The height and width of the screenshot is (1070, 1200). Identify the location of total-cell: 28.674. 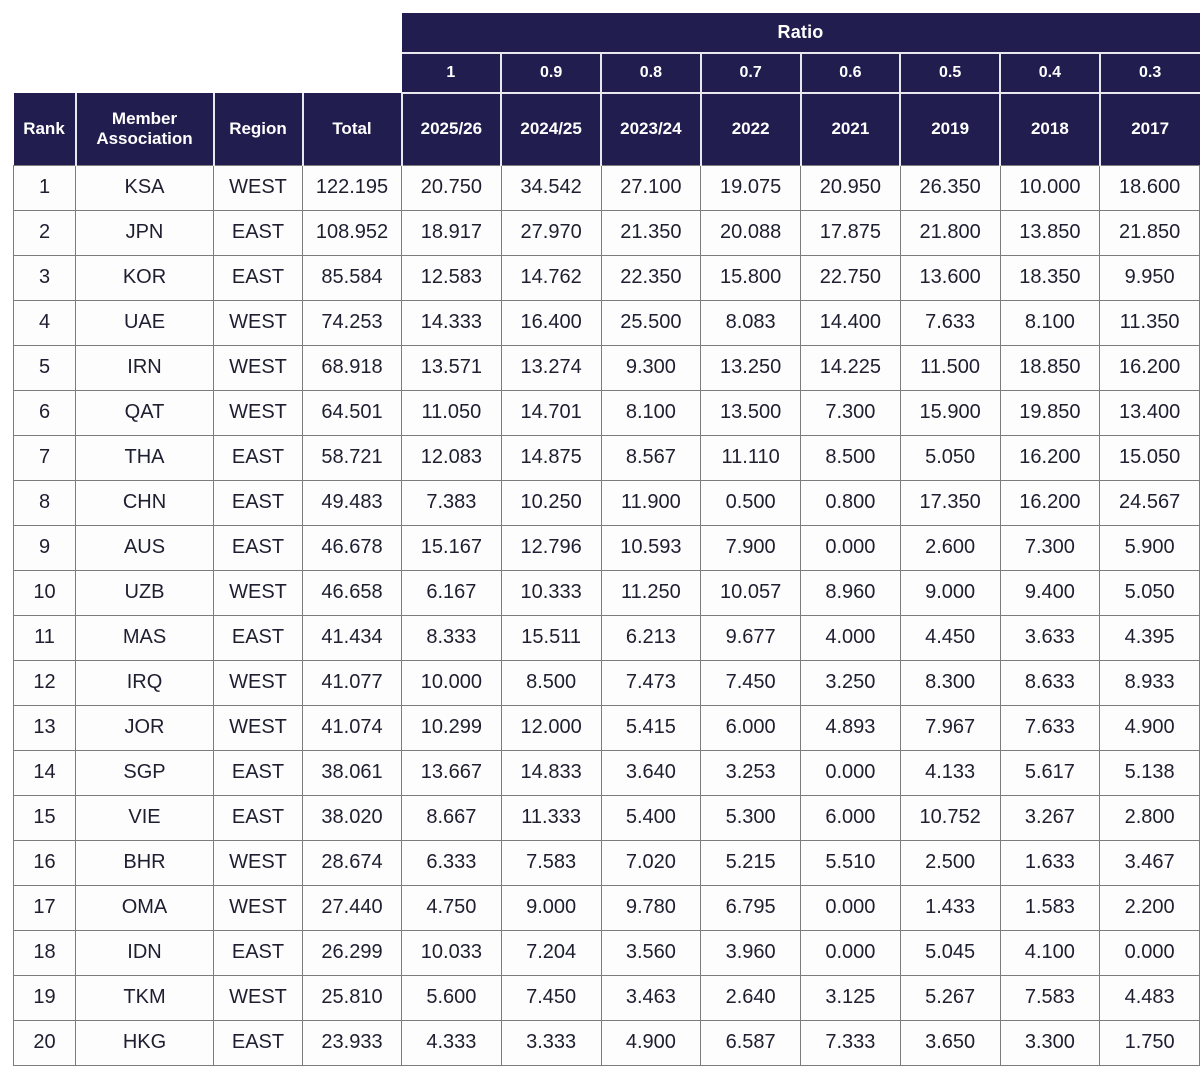
(352, 862).